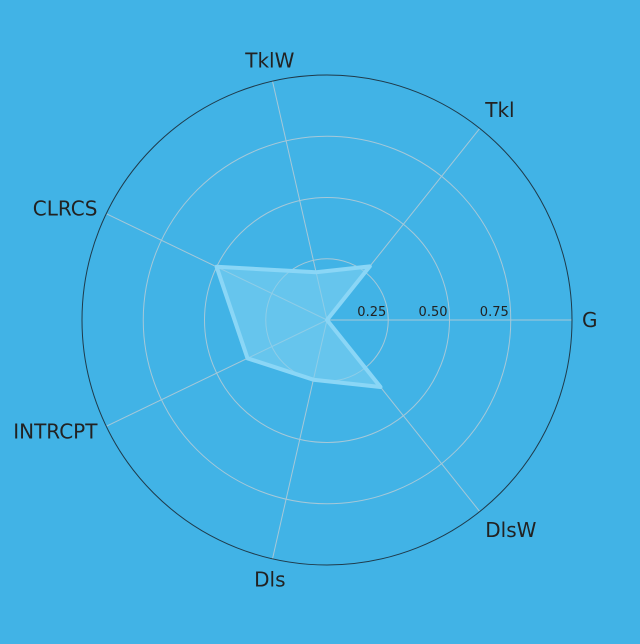 The width and height of the screenshot is (640, 644). Describe the element at coordinates (499, 110) in the screenshot. I see `axis-label: Tkl` at that location.